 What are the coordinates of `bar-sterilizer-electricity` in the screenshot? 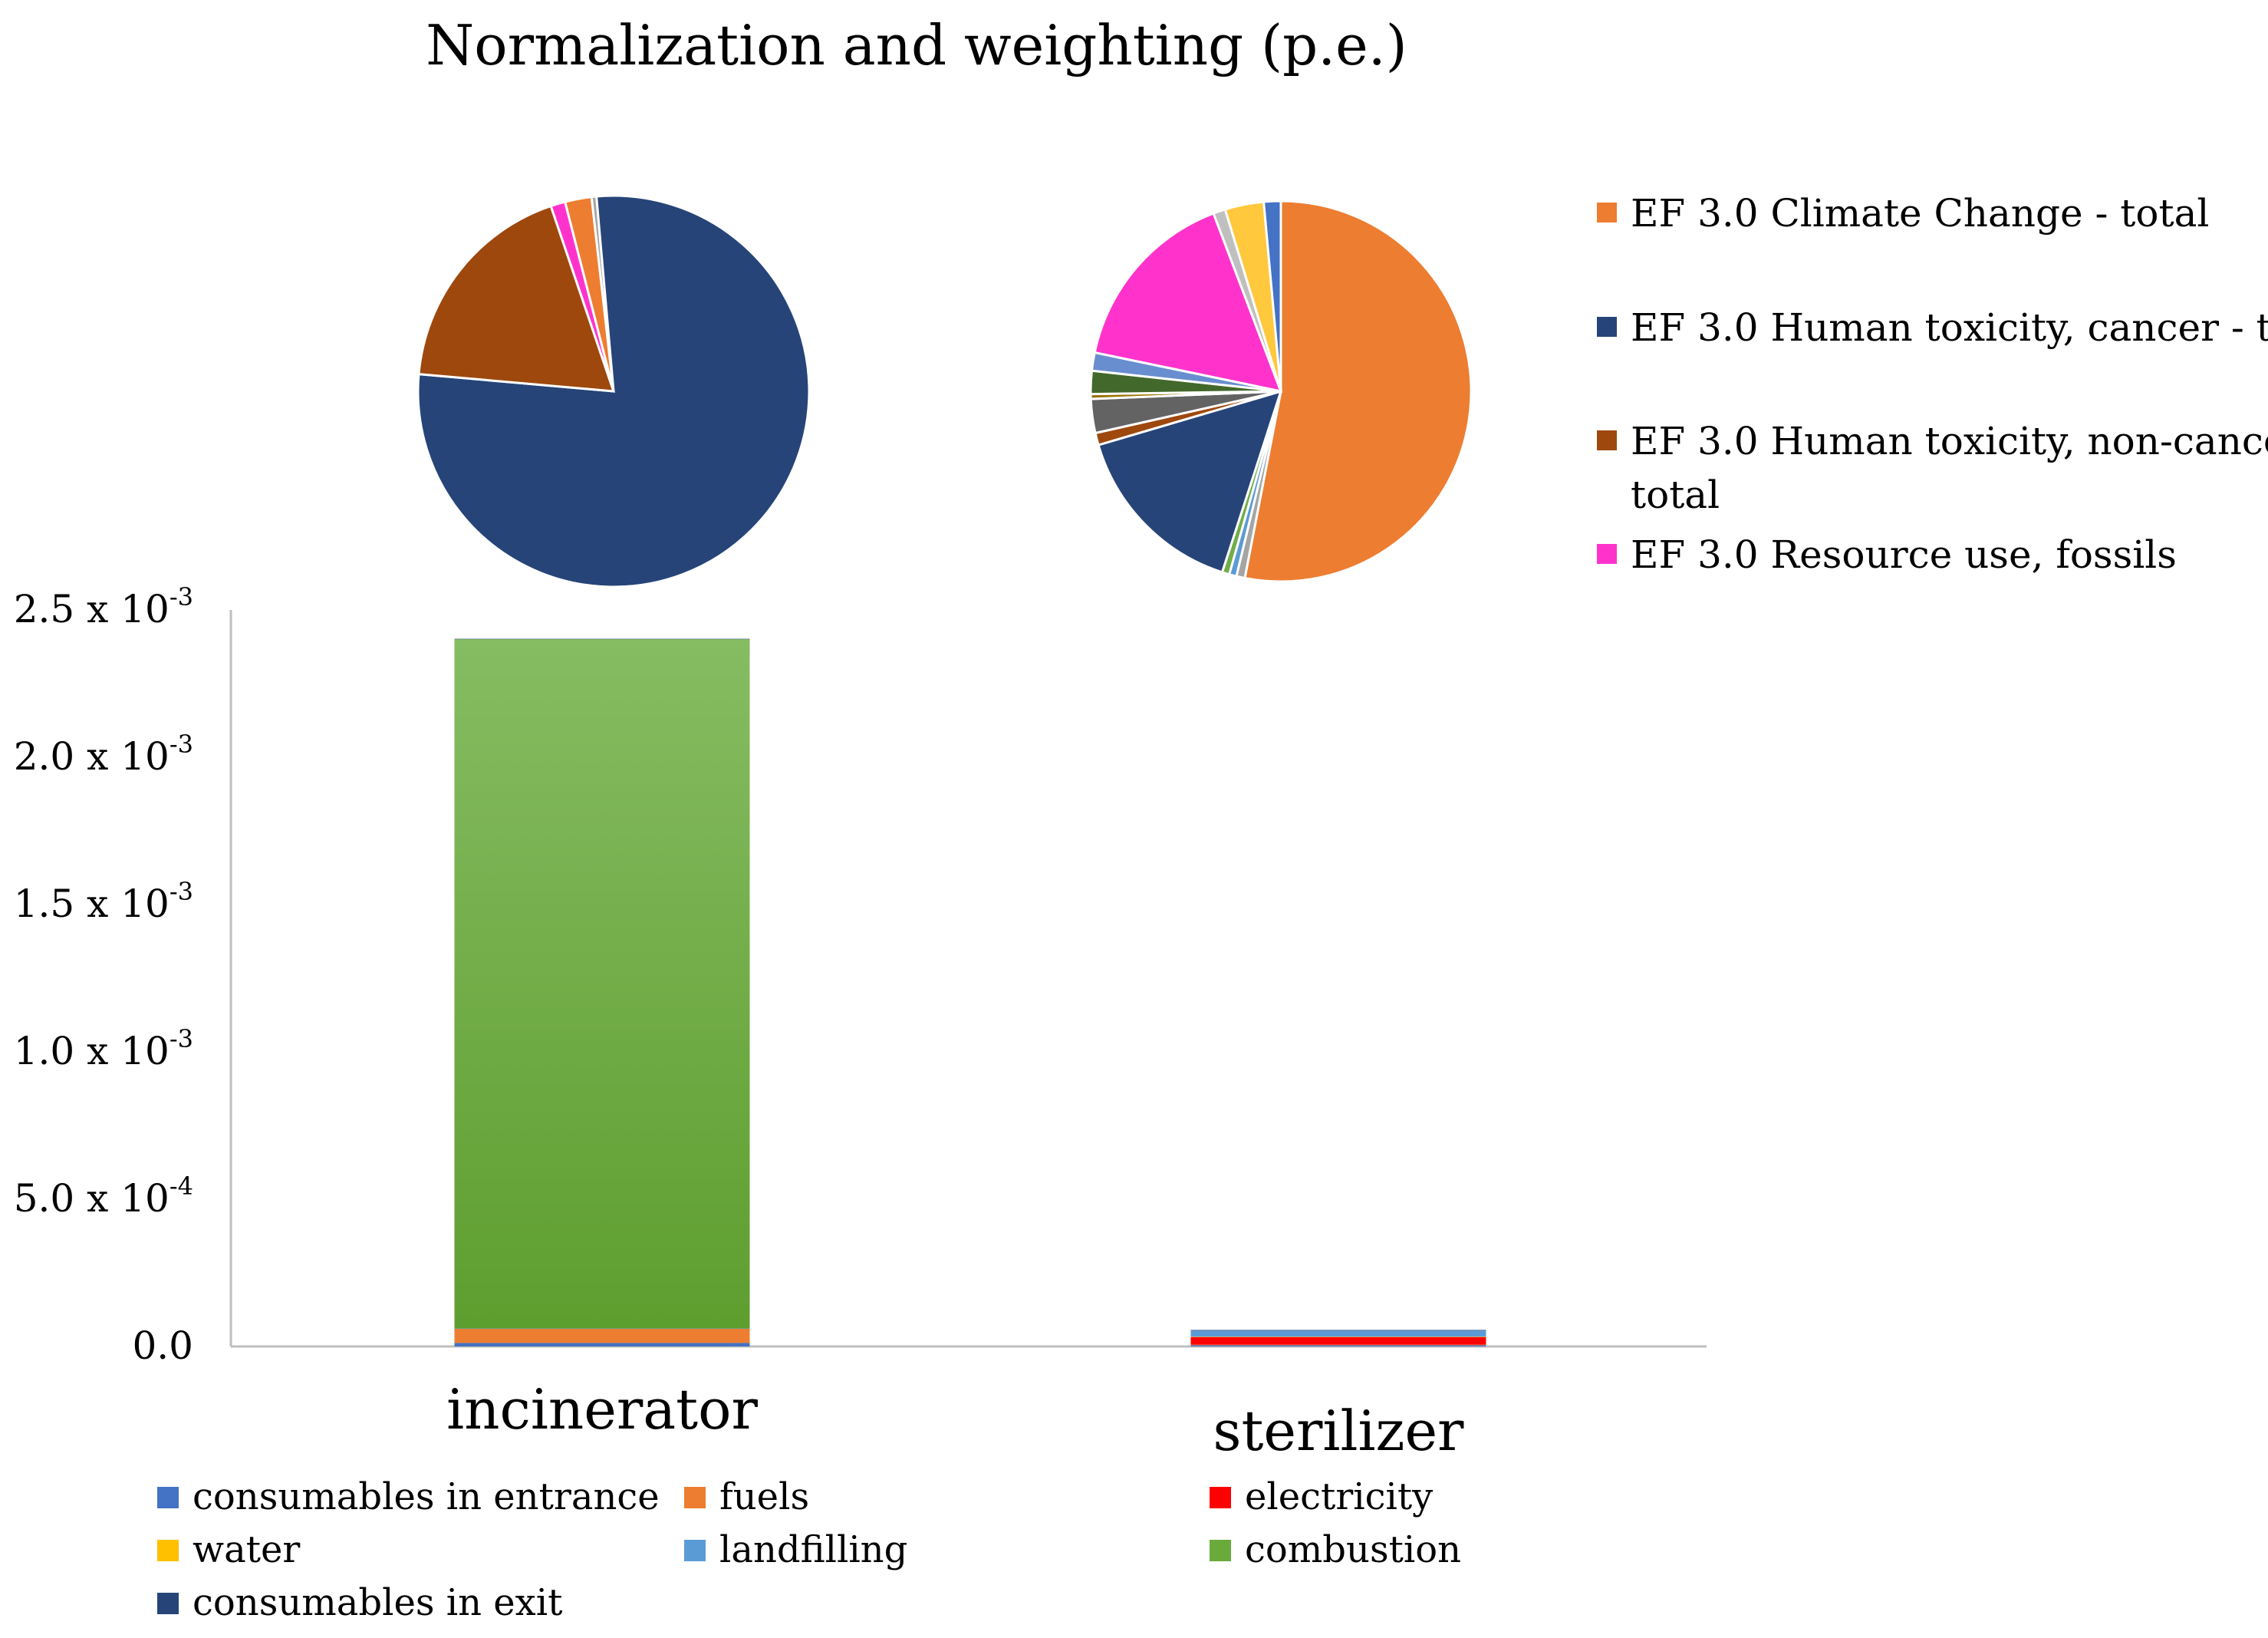 It's located at (1338, 1340).